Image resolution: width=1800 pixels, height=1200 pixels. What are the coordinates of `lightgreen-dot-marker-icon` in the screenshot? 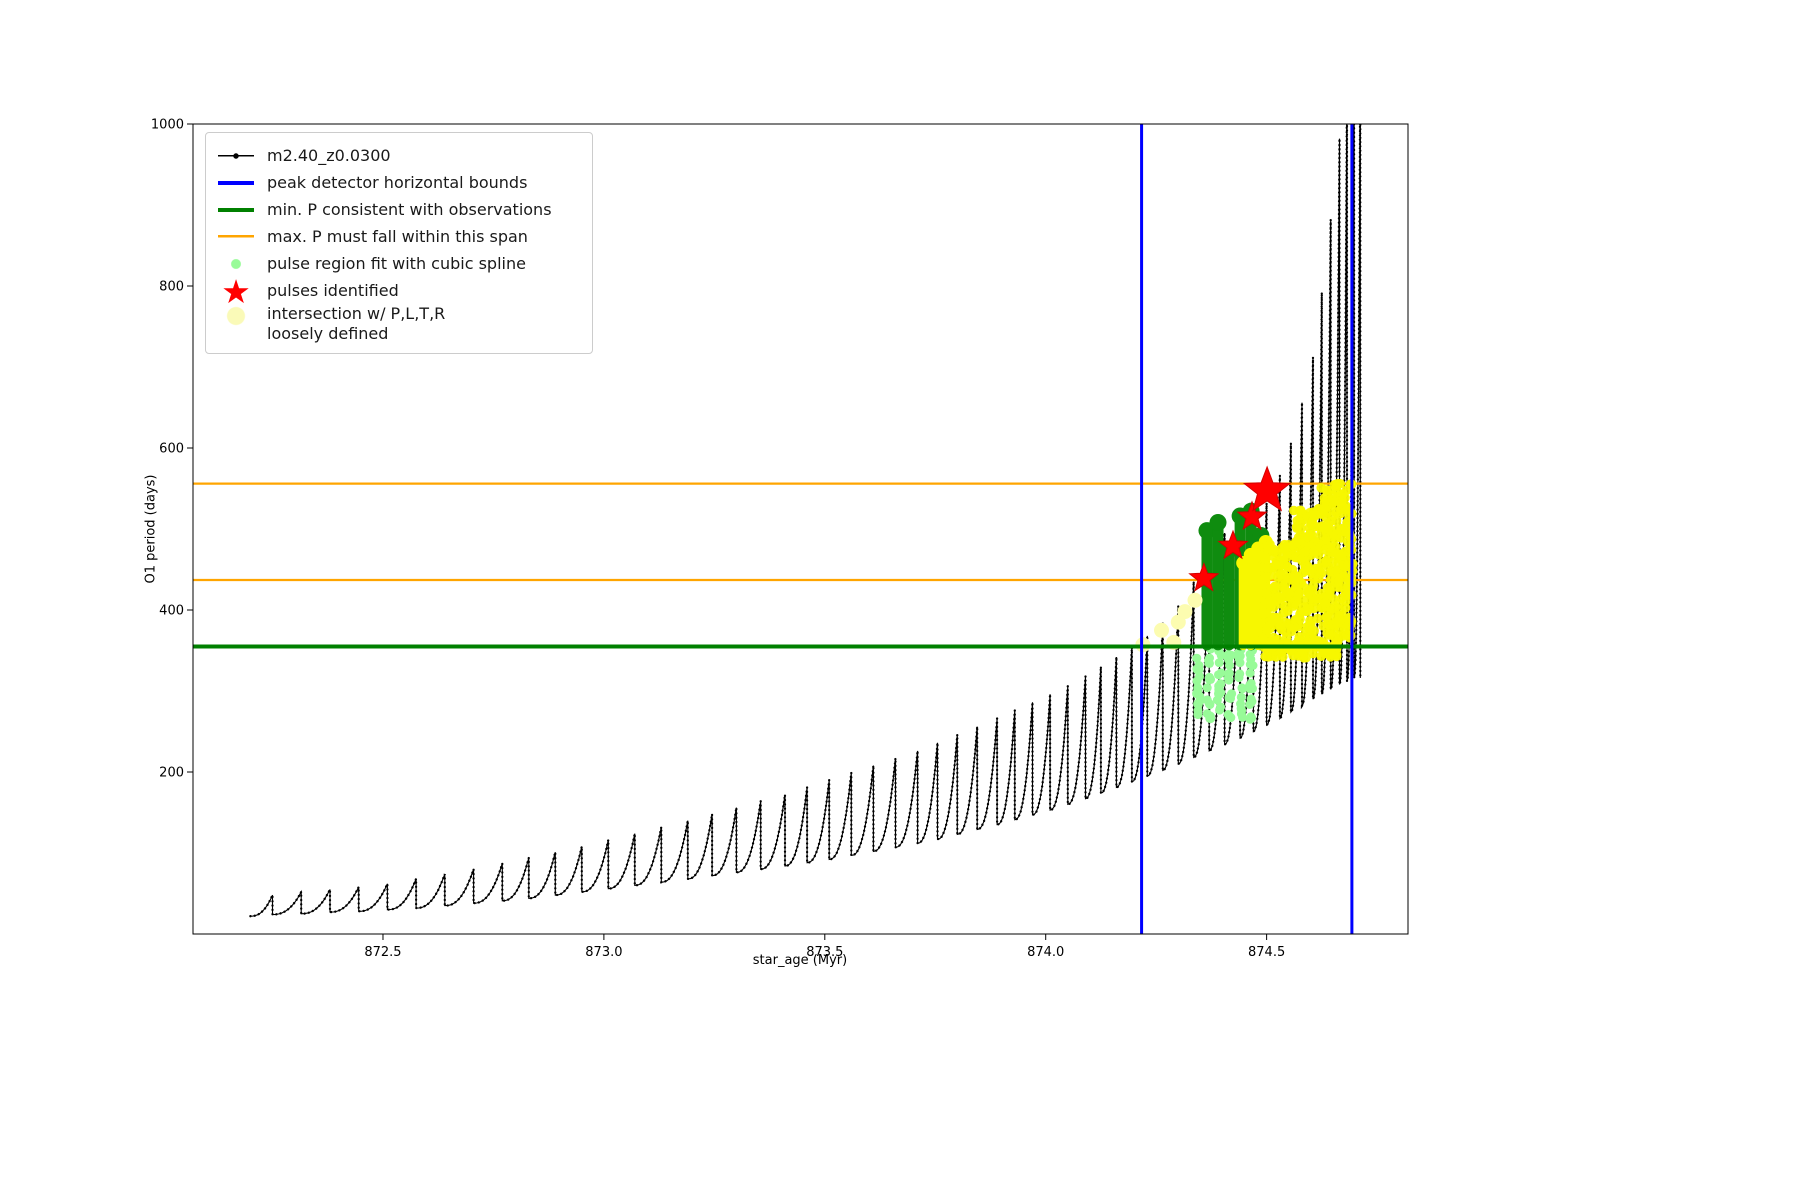 It's located at (236, 263).